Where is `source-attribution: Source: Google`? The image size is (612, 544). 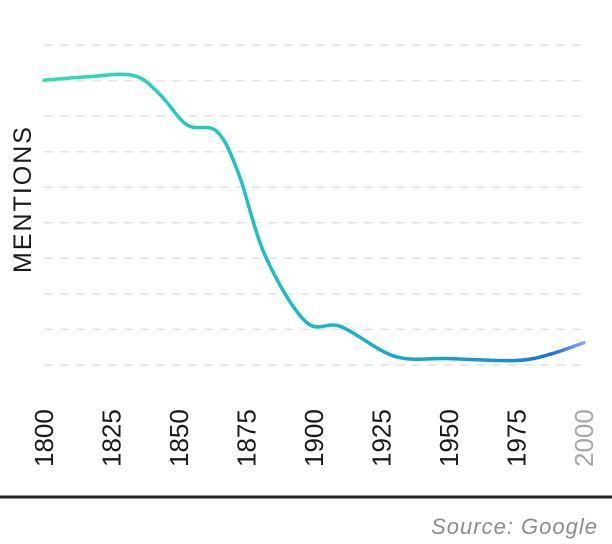 source-attribution: Source: Google is located at coordinates (514, 526).